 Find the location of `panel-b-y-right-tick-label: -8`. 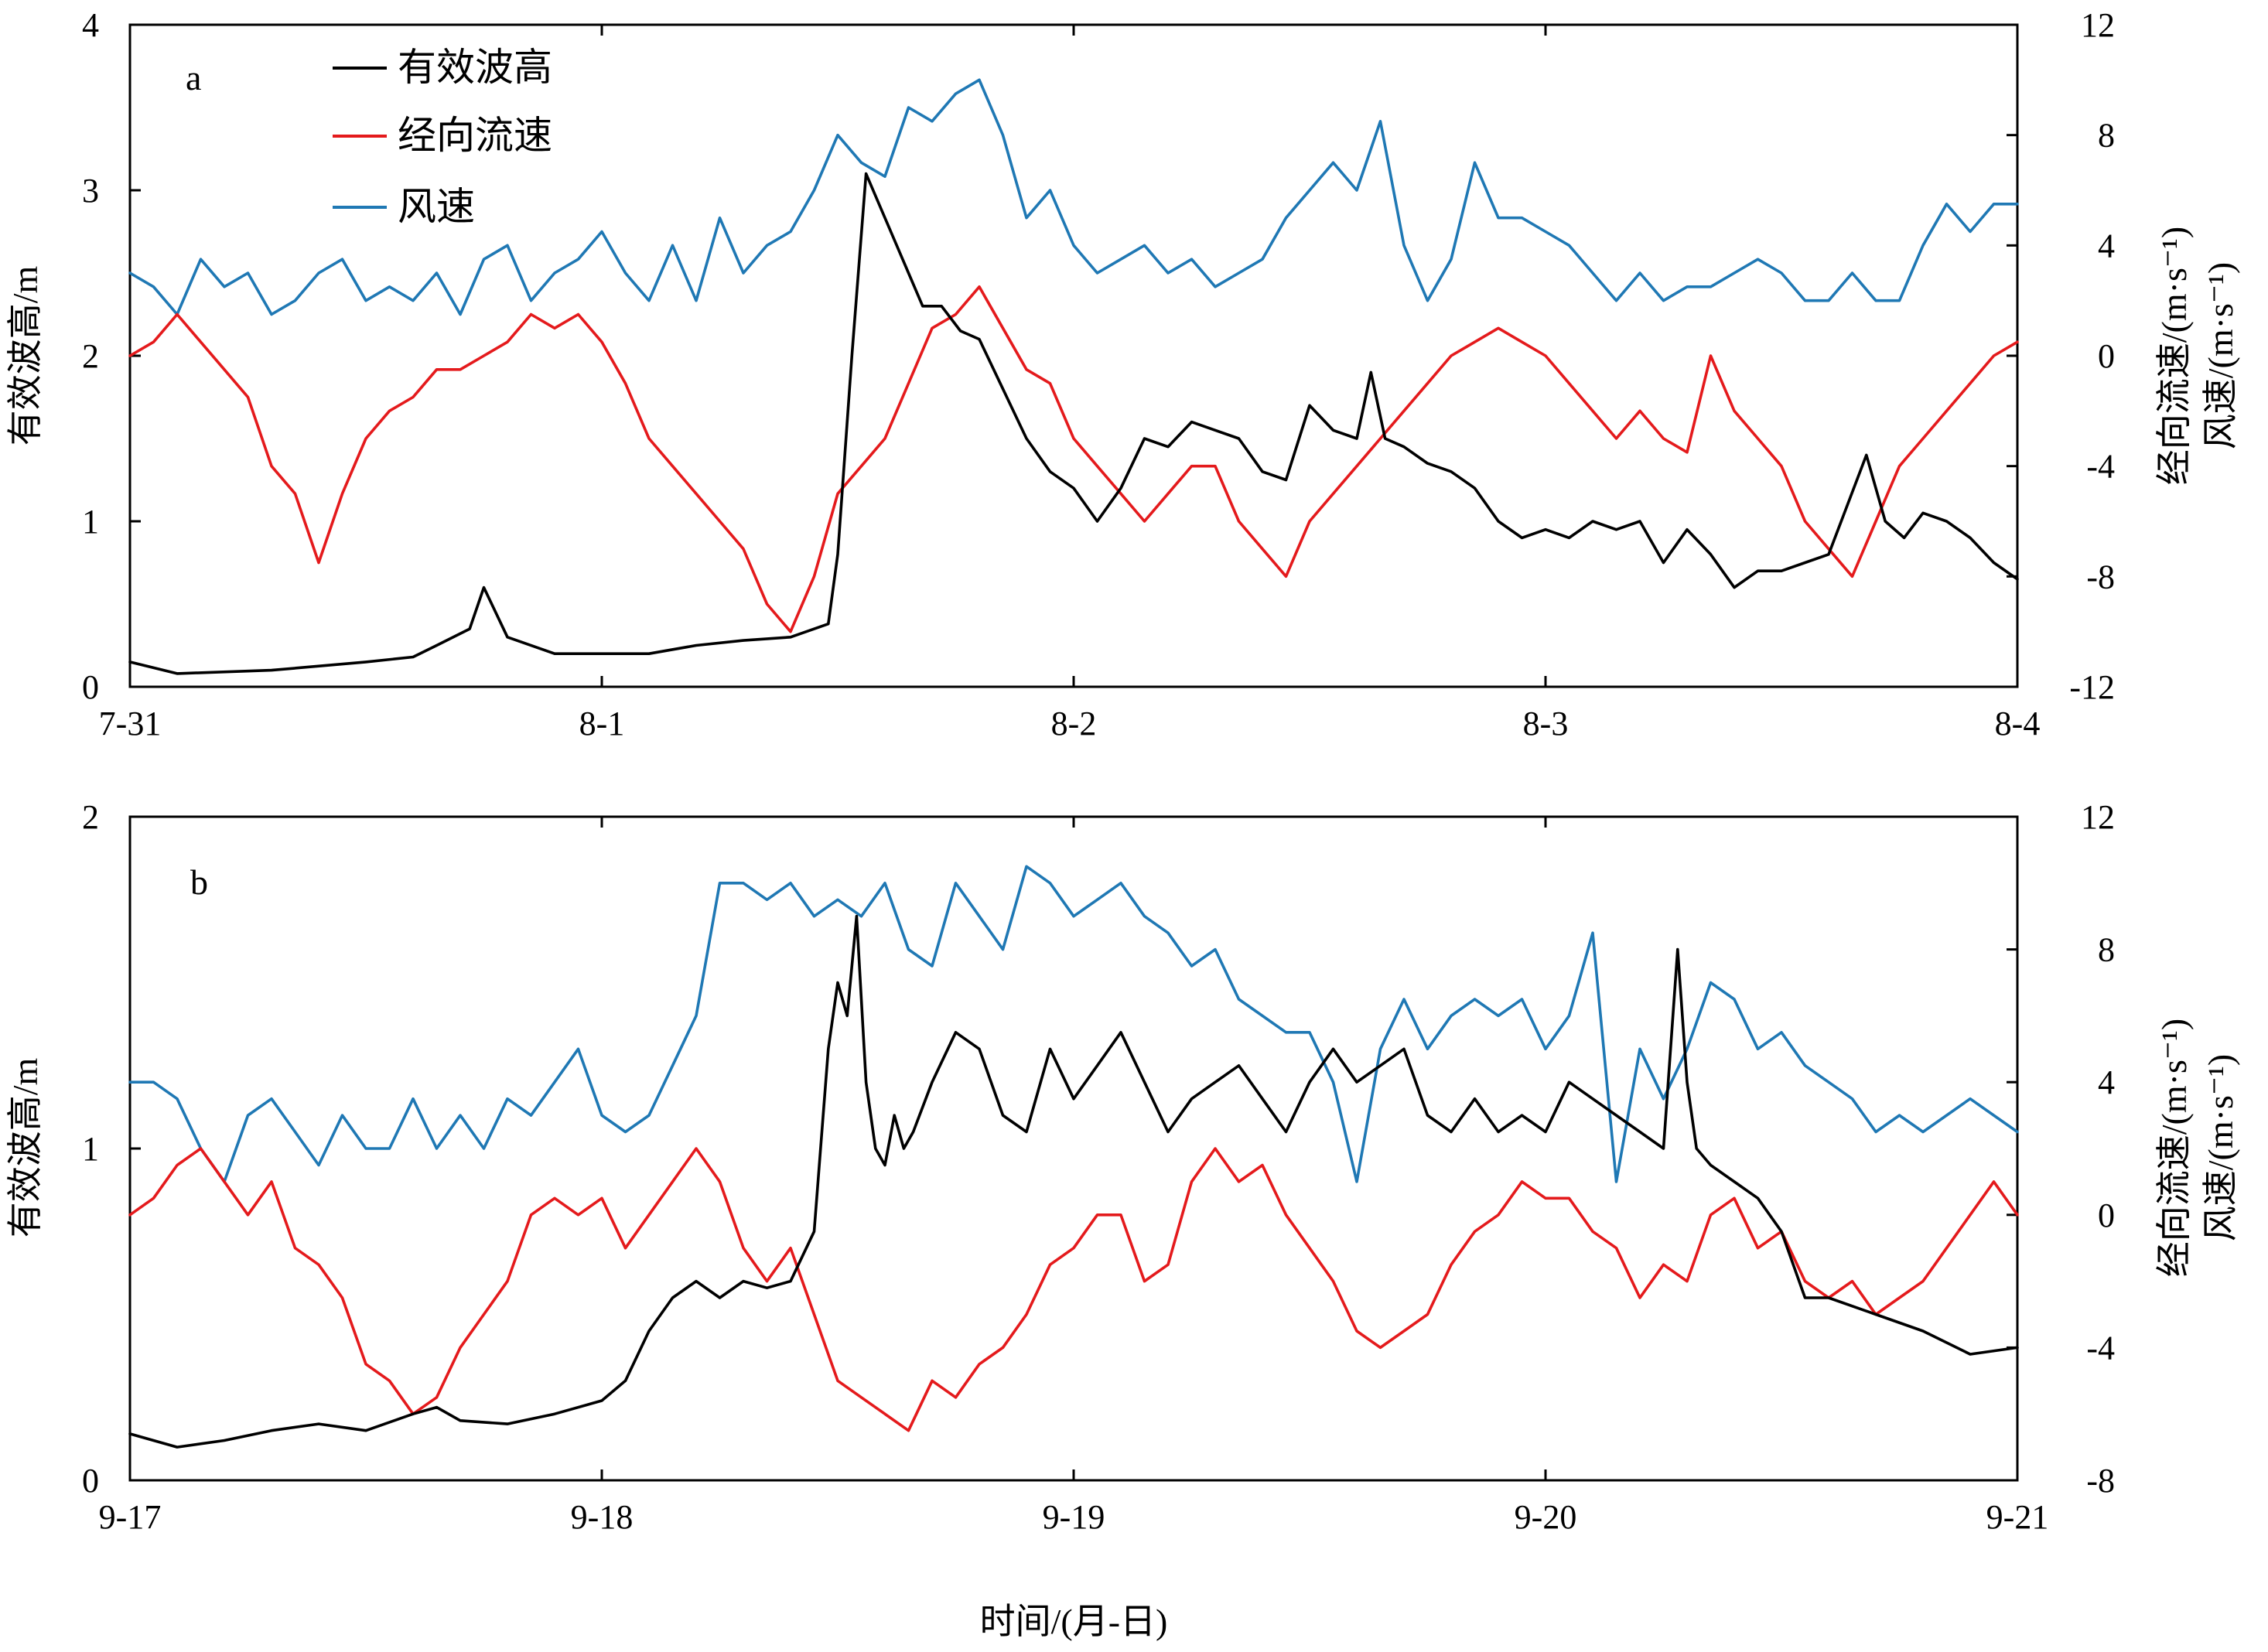

panel-b-y-right-tick-label: -8 is located at coordinates (2101, 1481).